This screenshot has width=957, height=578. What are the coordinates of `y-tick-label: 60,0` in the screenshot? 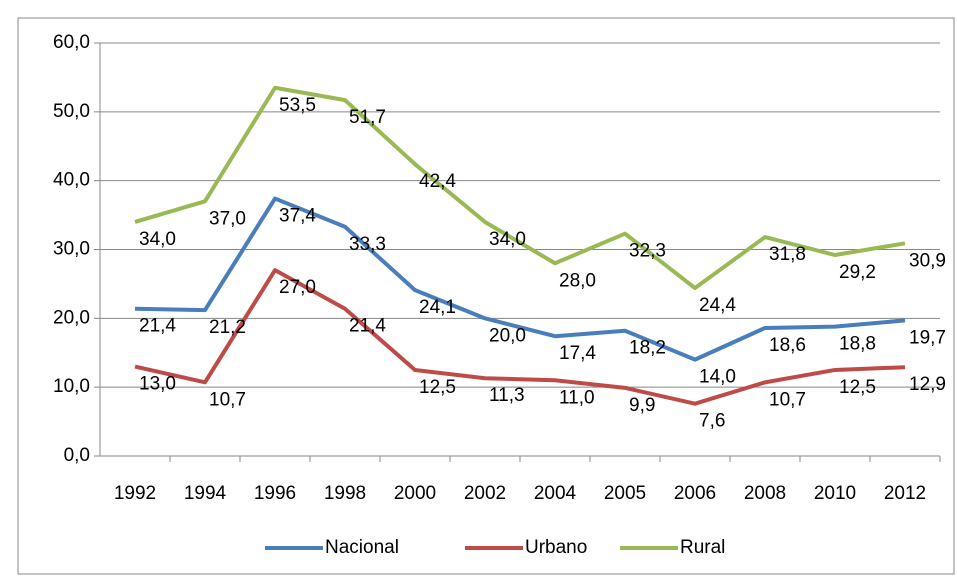 It's located at (71, 42).